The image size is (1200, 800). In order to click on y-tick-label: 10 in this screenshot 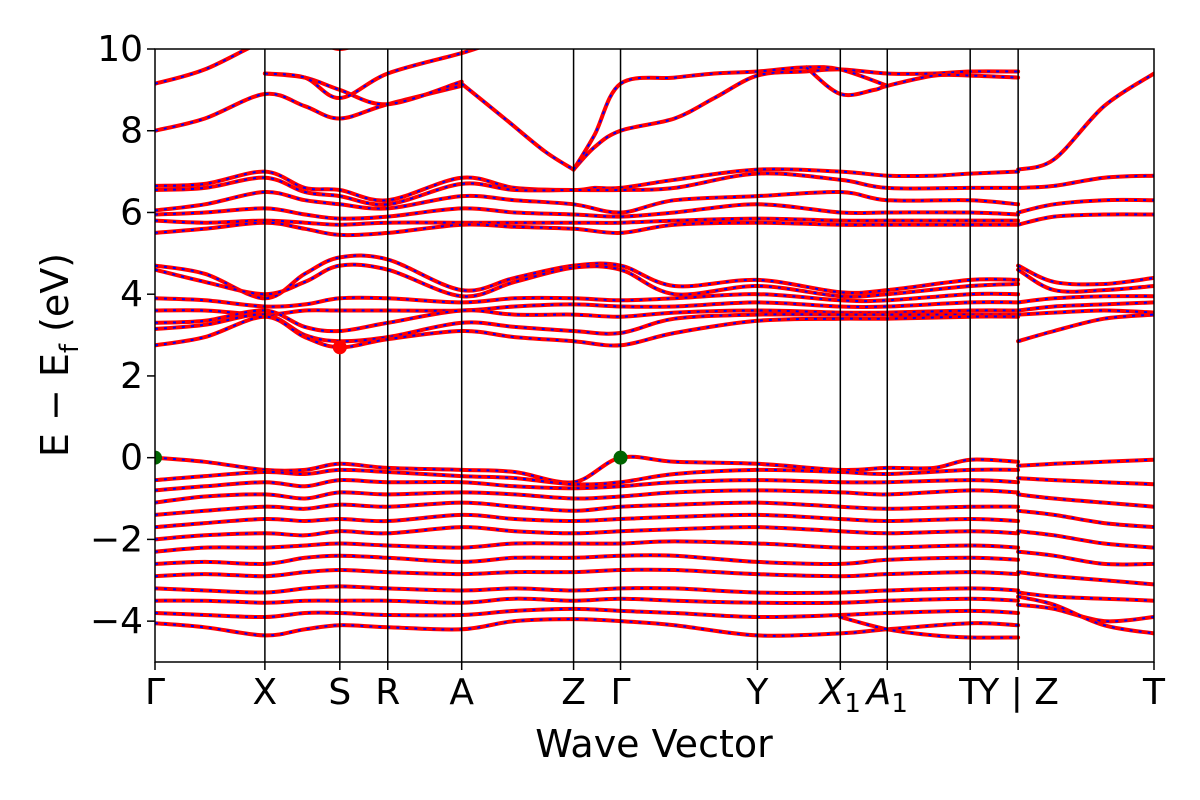, I will do `click(120, 49)`.